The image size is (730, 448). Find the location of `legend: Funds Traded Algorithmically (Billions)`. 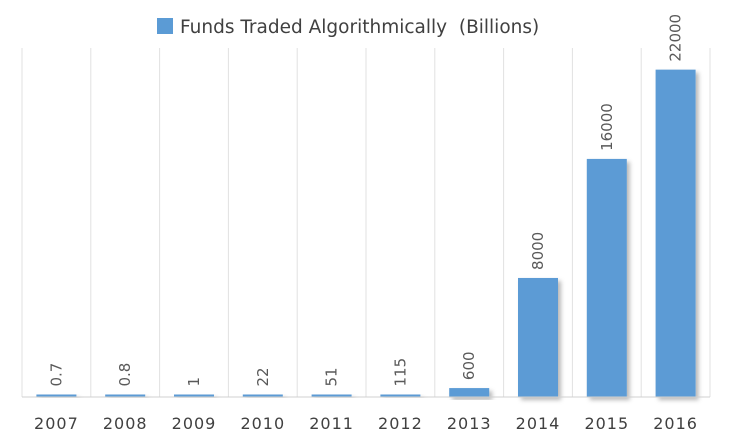

legend: Funds Traded Algorithmically (Billions) is located at coordinates (348, 27).